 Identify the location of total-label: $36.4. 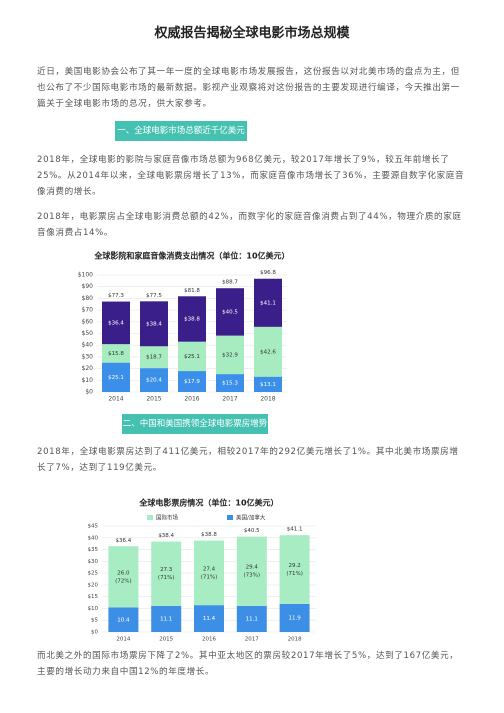
(124, 541).